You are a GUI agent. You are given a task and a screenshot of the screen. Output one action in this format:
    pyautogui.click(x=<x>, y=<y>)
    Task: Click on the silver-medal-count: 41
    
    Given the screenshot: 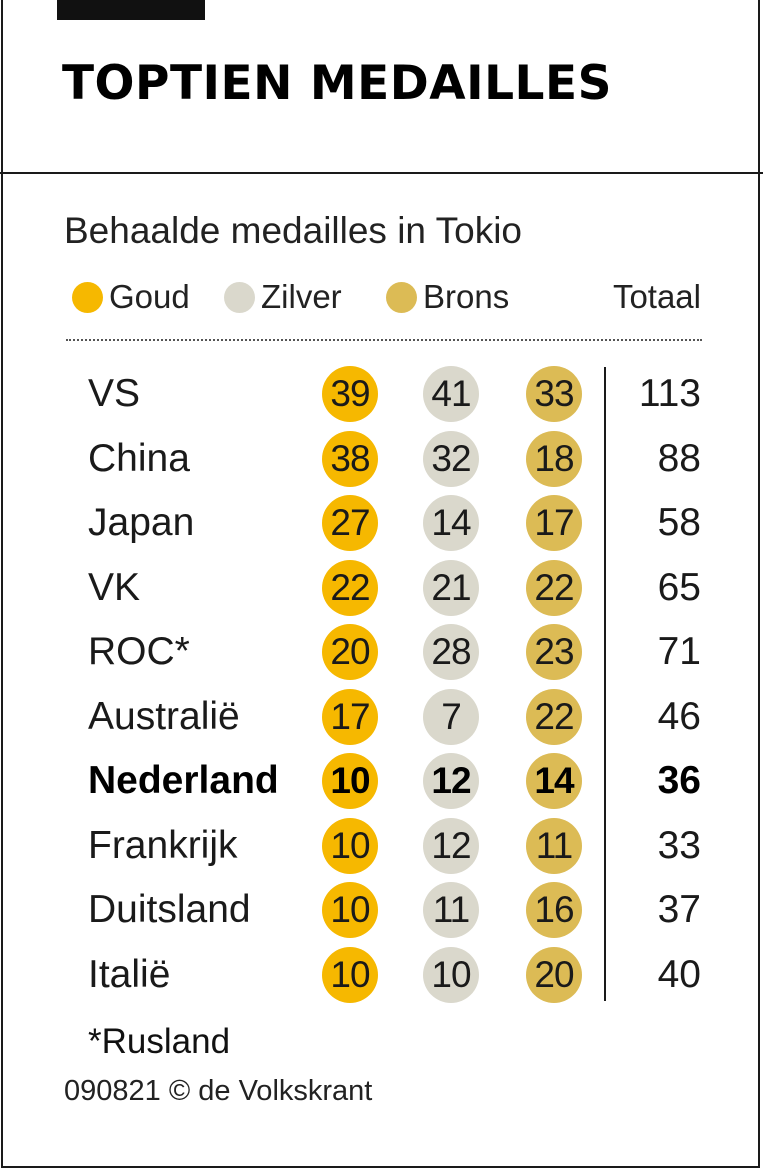 What is the action you would take?
    pyautogui.click(x=451, y=394)
    